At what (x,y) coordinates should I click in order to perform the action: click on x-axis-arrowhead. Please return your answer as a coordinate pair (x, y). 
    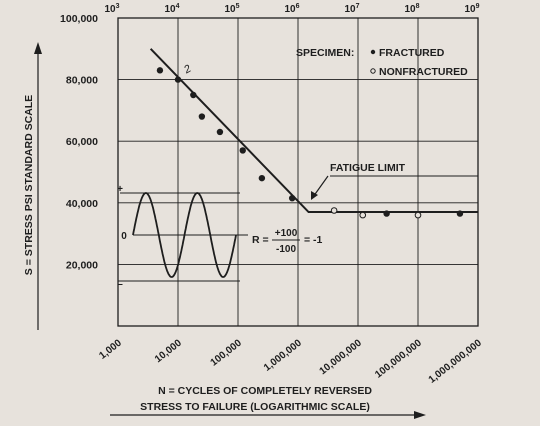
    Looking at the image, I should click on (420, 415).